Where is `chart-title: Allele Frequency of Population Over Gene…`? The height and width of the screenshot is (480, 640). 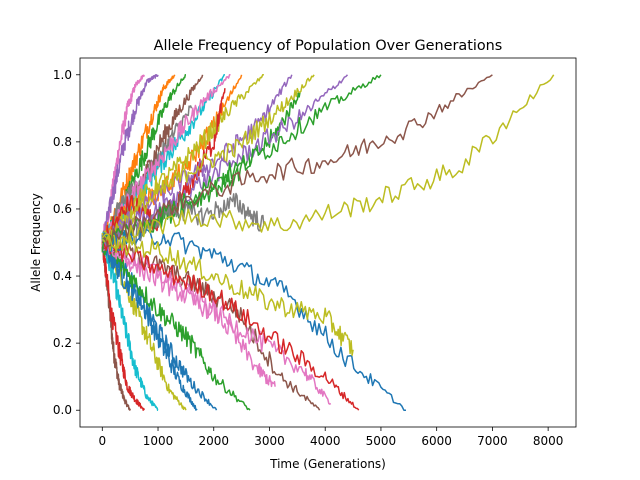 chart-title: Allele Frequency of Population Over Gene… is located at coordinates (328, 46).